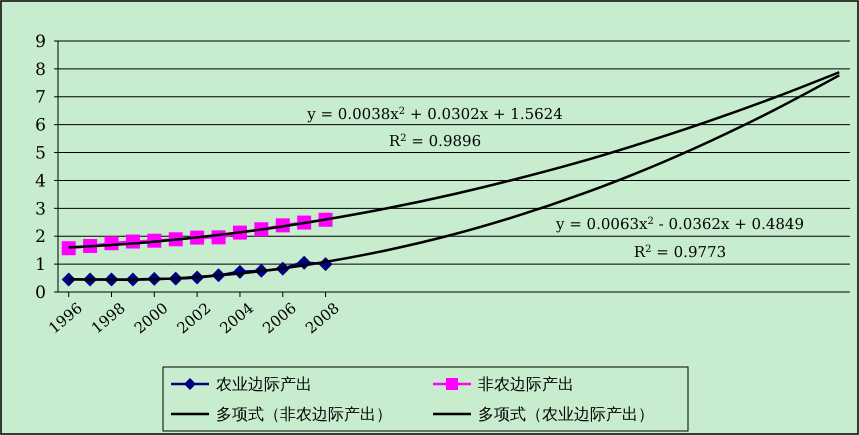 Image resolution: width=859 pixels, height=435 pixels. What do you see at coordinates (40, 154) in the screenshot?
I see `y-tick-label: 5` at bounding box center [40, 154].